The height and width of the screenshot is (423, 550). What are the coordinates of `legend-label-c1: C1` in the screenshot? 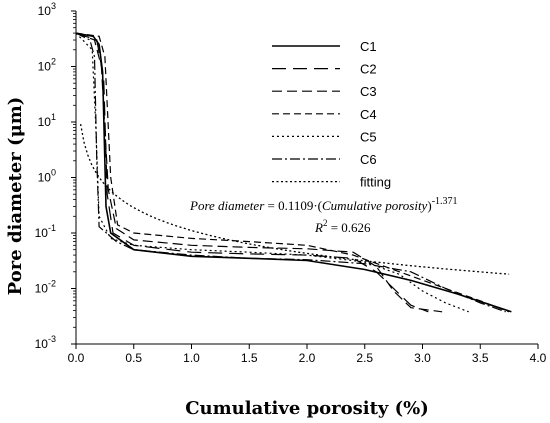 It's located at (368, 46).